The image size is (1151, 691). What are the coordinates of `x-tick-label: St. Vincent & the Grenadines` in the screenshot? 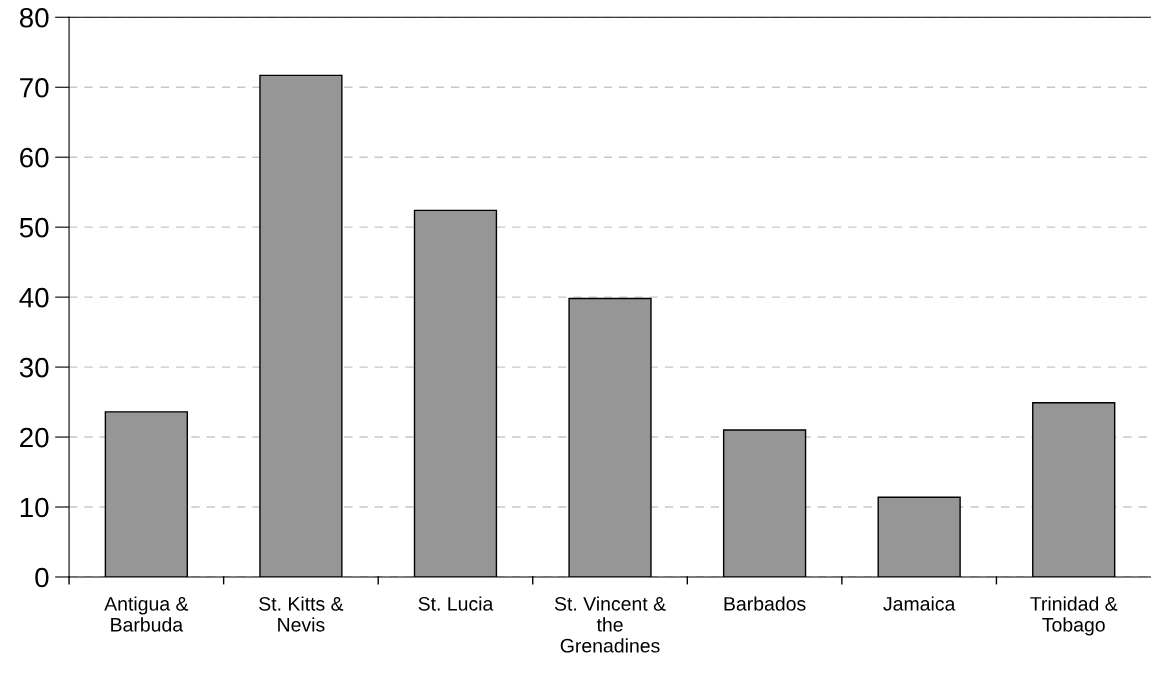 It's located at (610, 624).